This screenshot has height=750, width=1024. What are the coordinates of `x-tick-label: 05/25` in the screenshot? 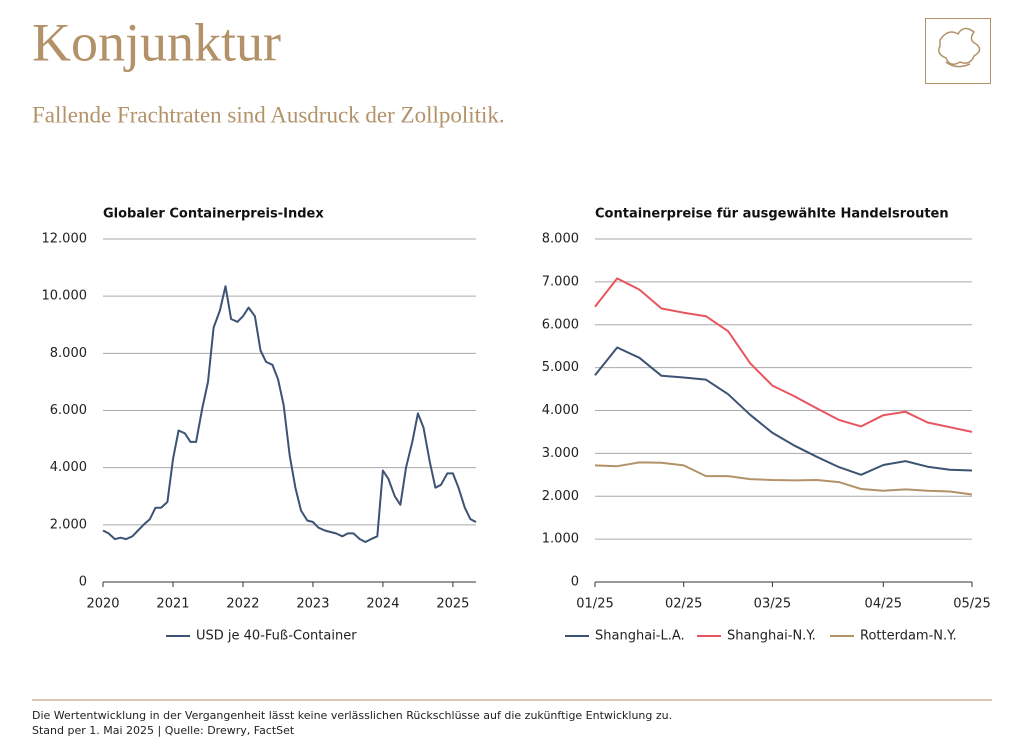 It's located at (971, 604).